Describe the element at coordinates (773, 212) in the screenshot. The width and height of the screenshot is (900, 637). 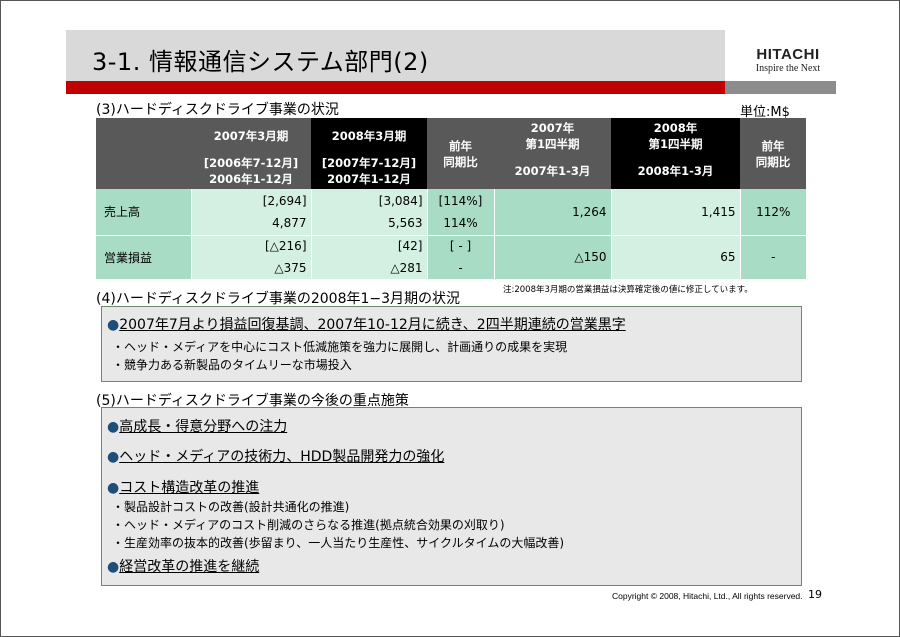
I see `cell-sales-yoy-q1: 112%` at that location.